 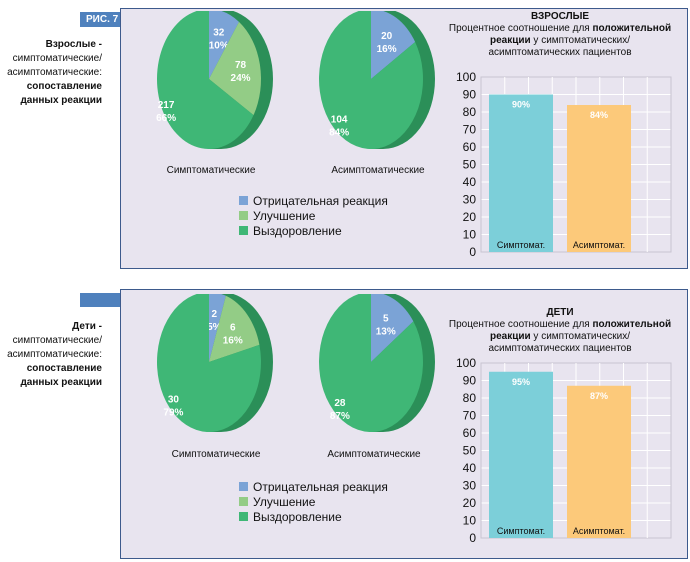 What do you see at coordinates (560, 16) in the screenshot?
I see `bar-heading: ВЗРОСЛЫЕ` at bounding box center [560, 16].